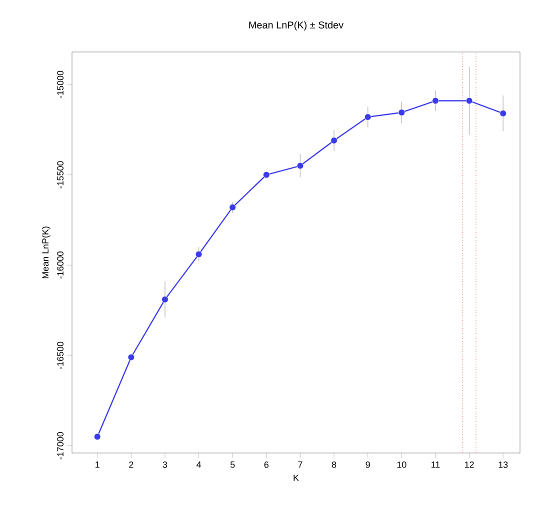  I want to click on x-tick-label: 5, so click(232, 465).